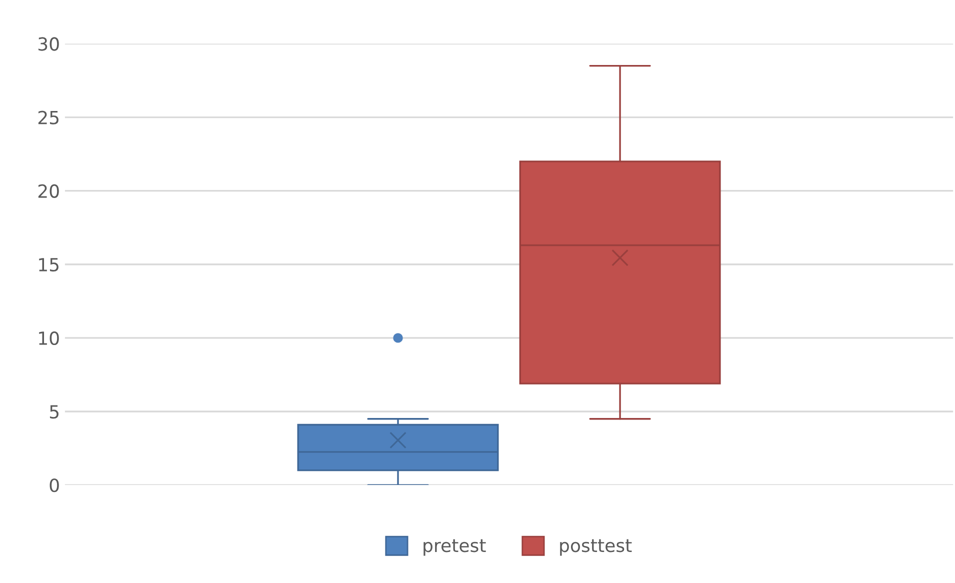 The image size is (955, 583). Describe the element at coordinates (48, 44) in the screenshot. I see `y-tick-label: 30` at that location.